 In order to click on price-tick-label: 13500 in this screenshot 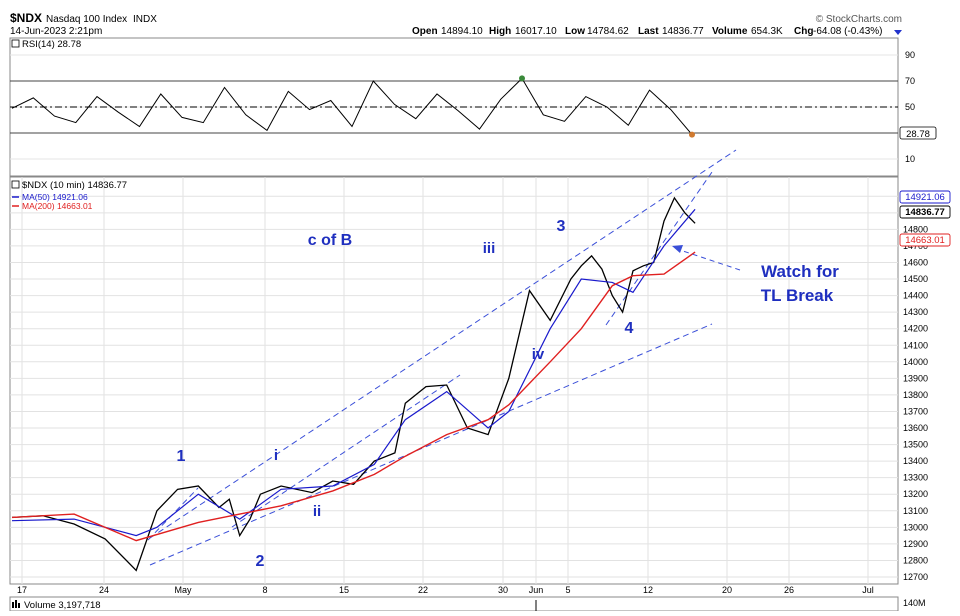, I will do `click(915, 445)`.